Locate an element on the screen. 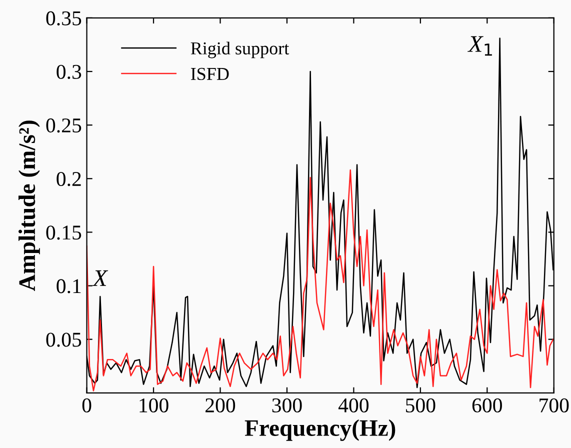  x-axis-title: Frequency(Hz) is located at coordinates (320, 430).